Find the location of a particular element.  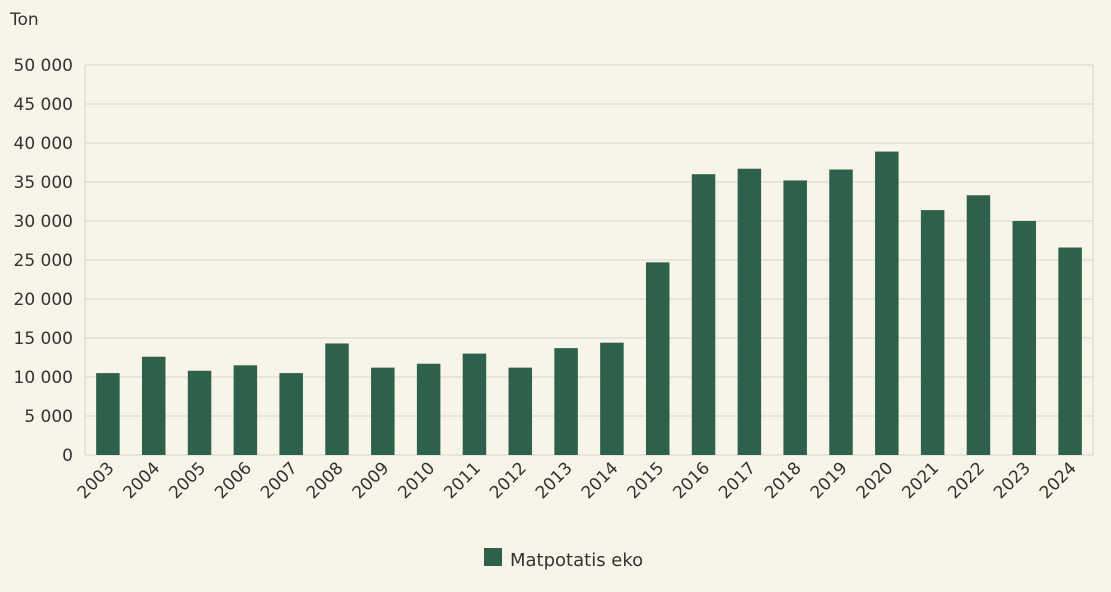

bar-2021 is located at coordinates (932, 332).